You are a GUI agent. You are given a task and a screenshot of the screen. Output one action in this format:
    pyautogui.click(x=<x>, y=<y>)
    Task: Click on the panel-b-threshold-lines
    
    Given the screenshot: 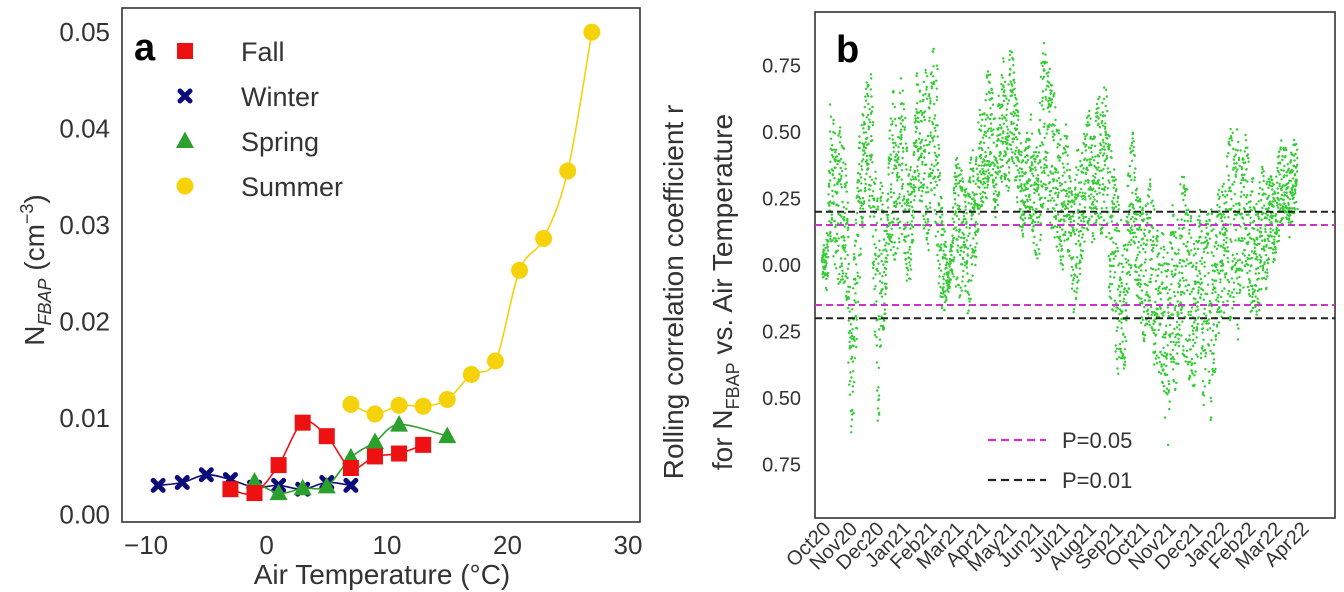 What is the action you would take?
    pyautogui.click(x=1075, y=265)
    